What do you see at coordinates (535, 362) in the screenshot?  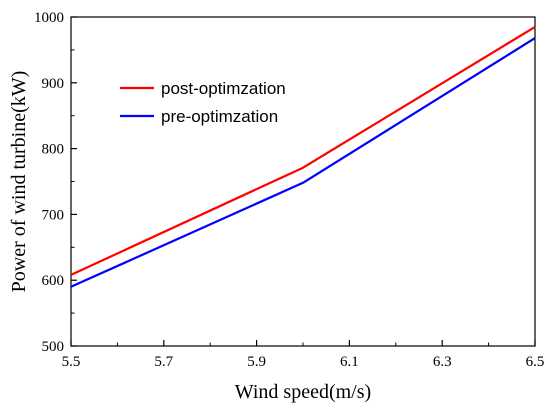 I see `x-tick-label: 6.5` at bounding box center [535, 362].